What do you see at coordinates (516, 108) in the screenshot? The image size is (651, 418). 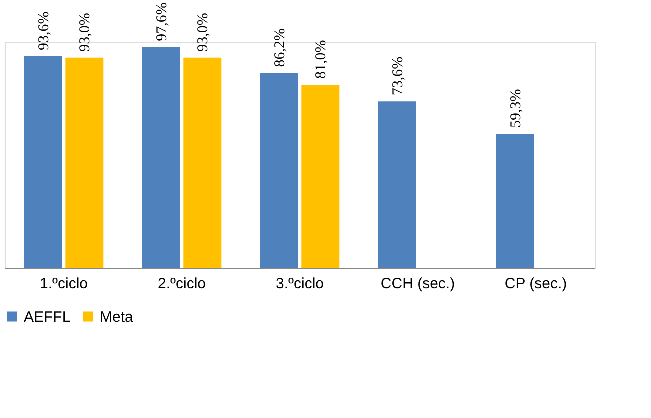 I see `data-label: 59,3%` at bounding box center [516, 108].